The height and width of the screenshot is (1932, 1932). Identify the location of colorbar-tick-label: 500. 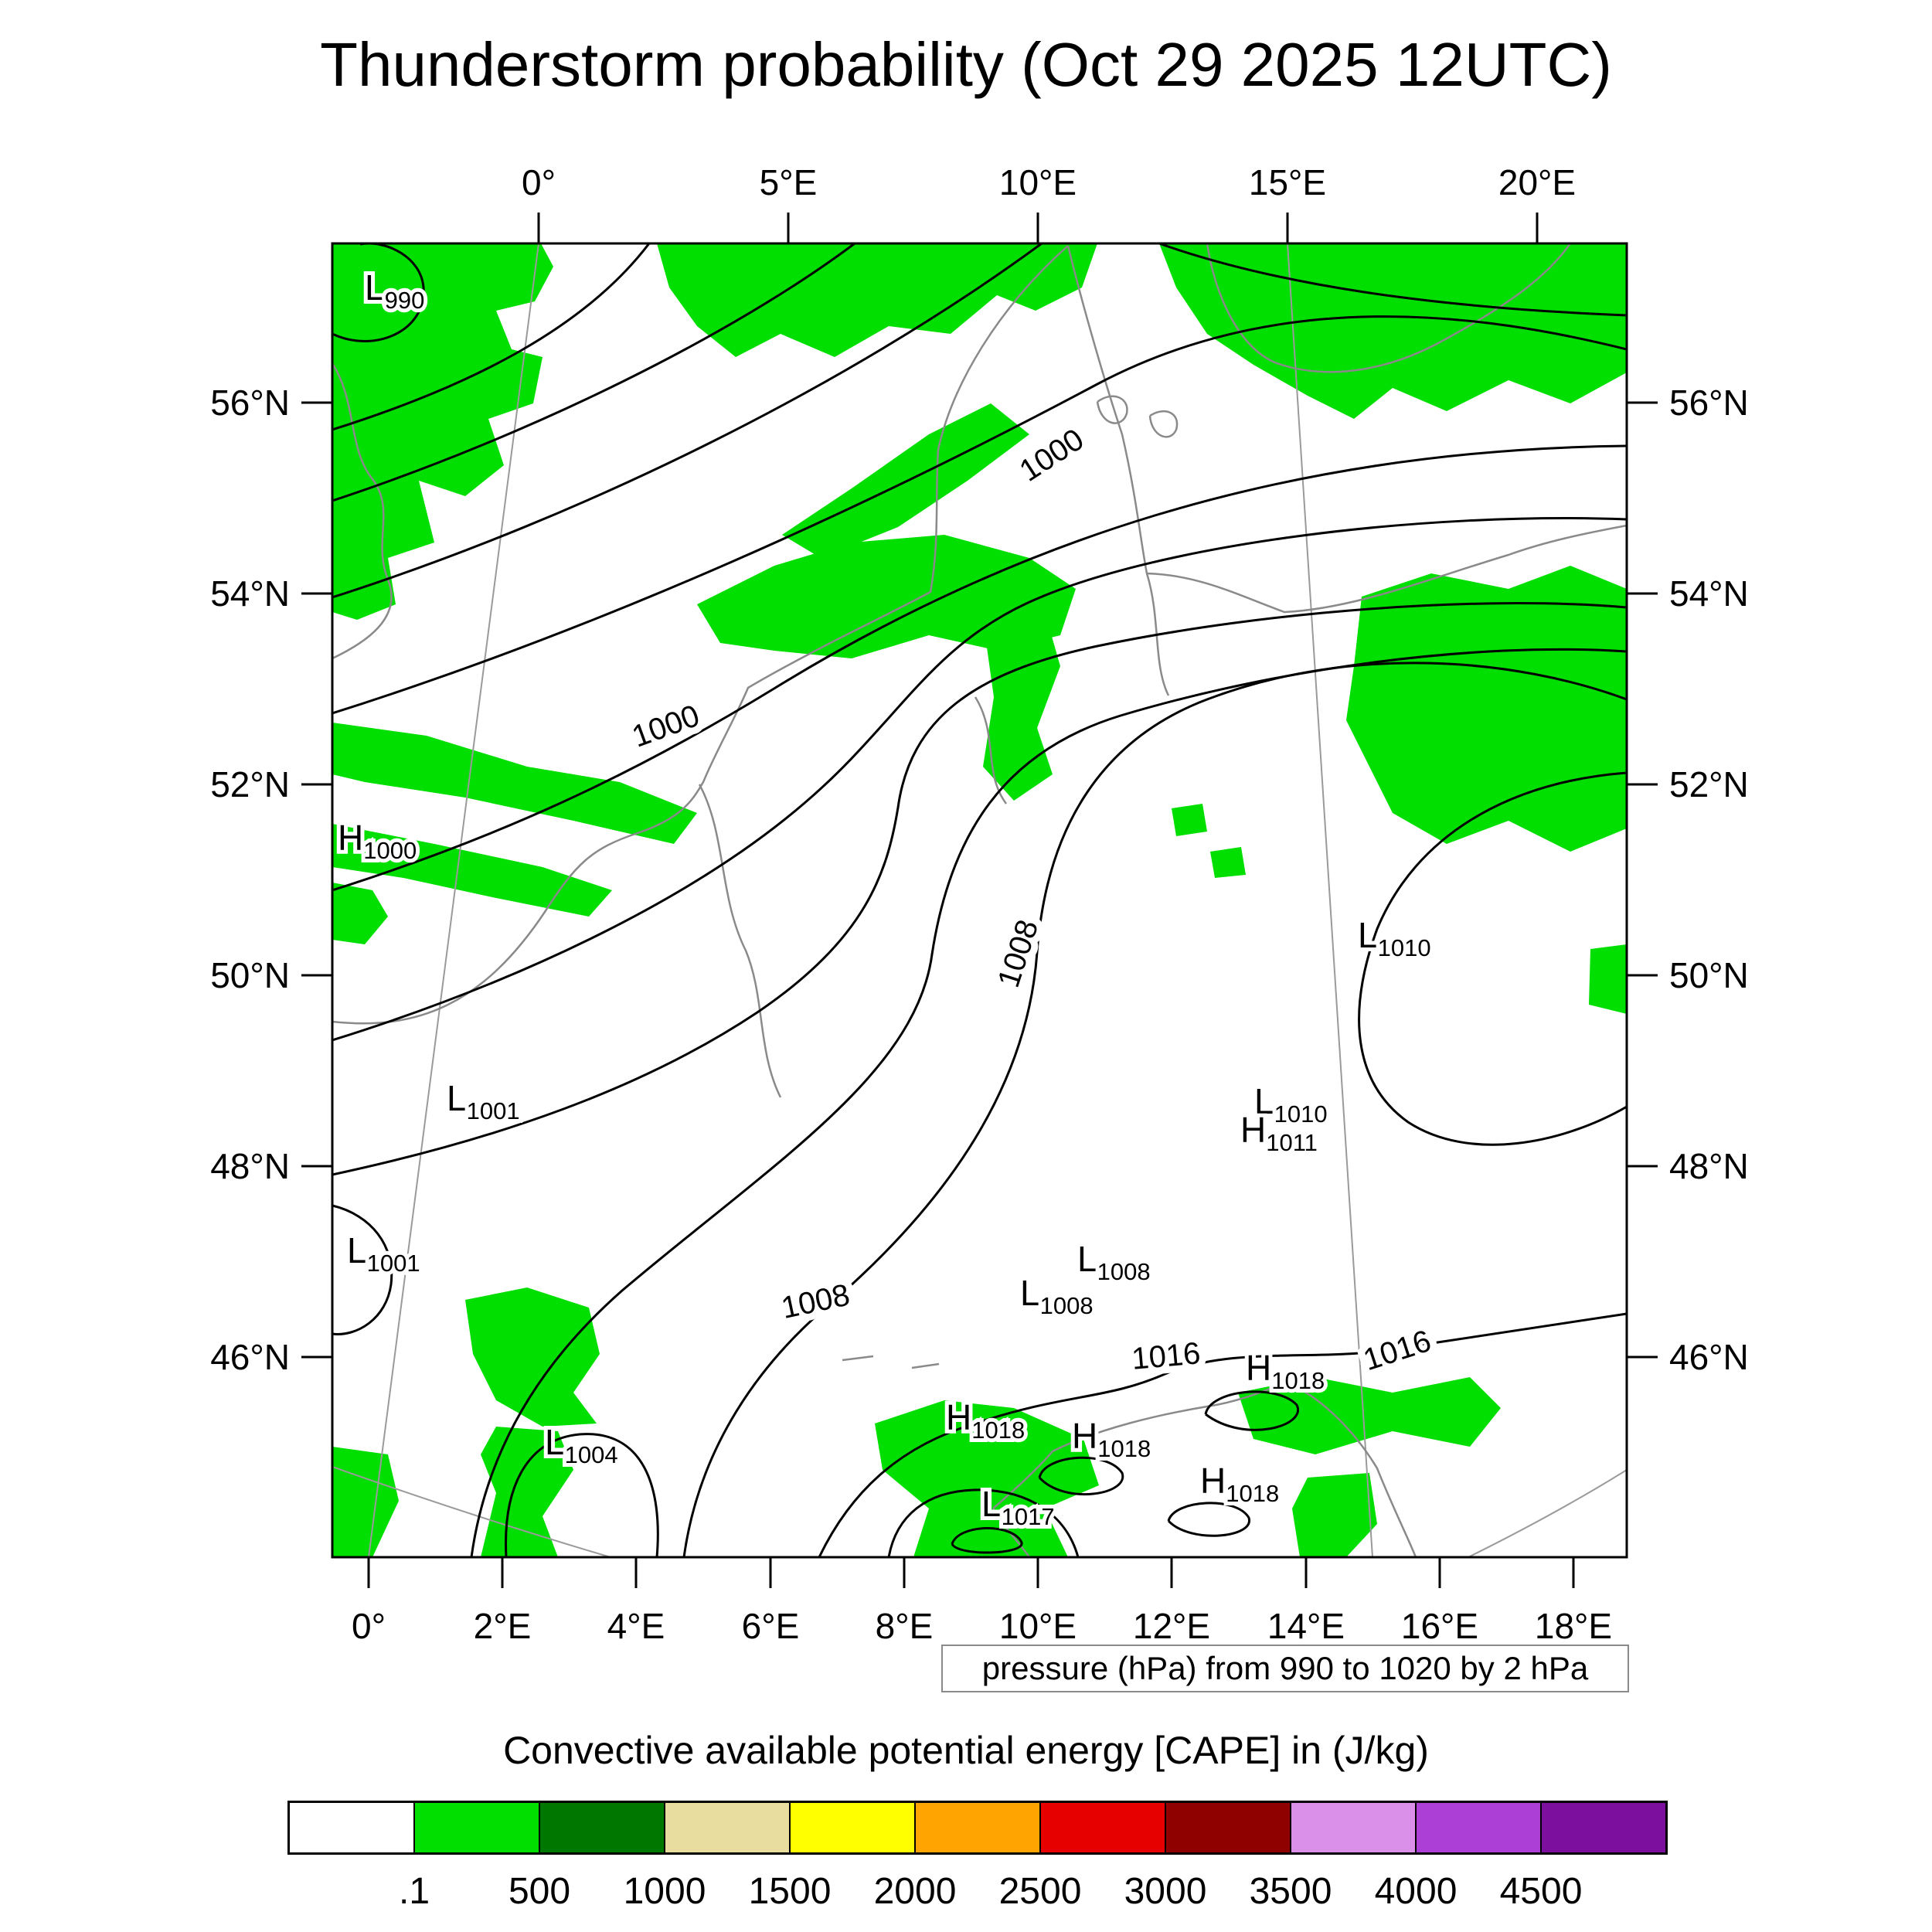
(539, 1892).